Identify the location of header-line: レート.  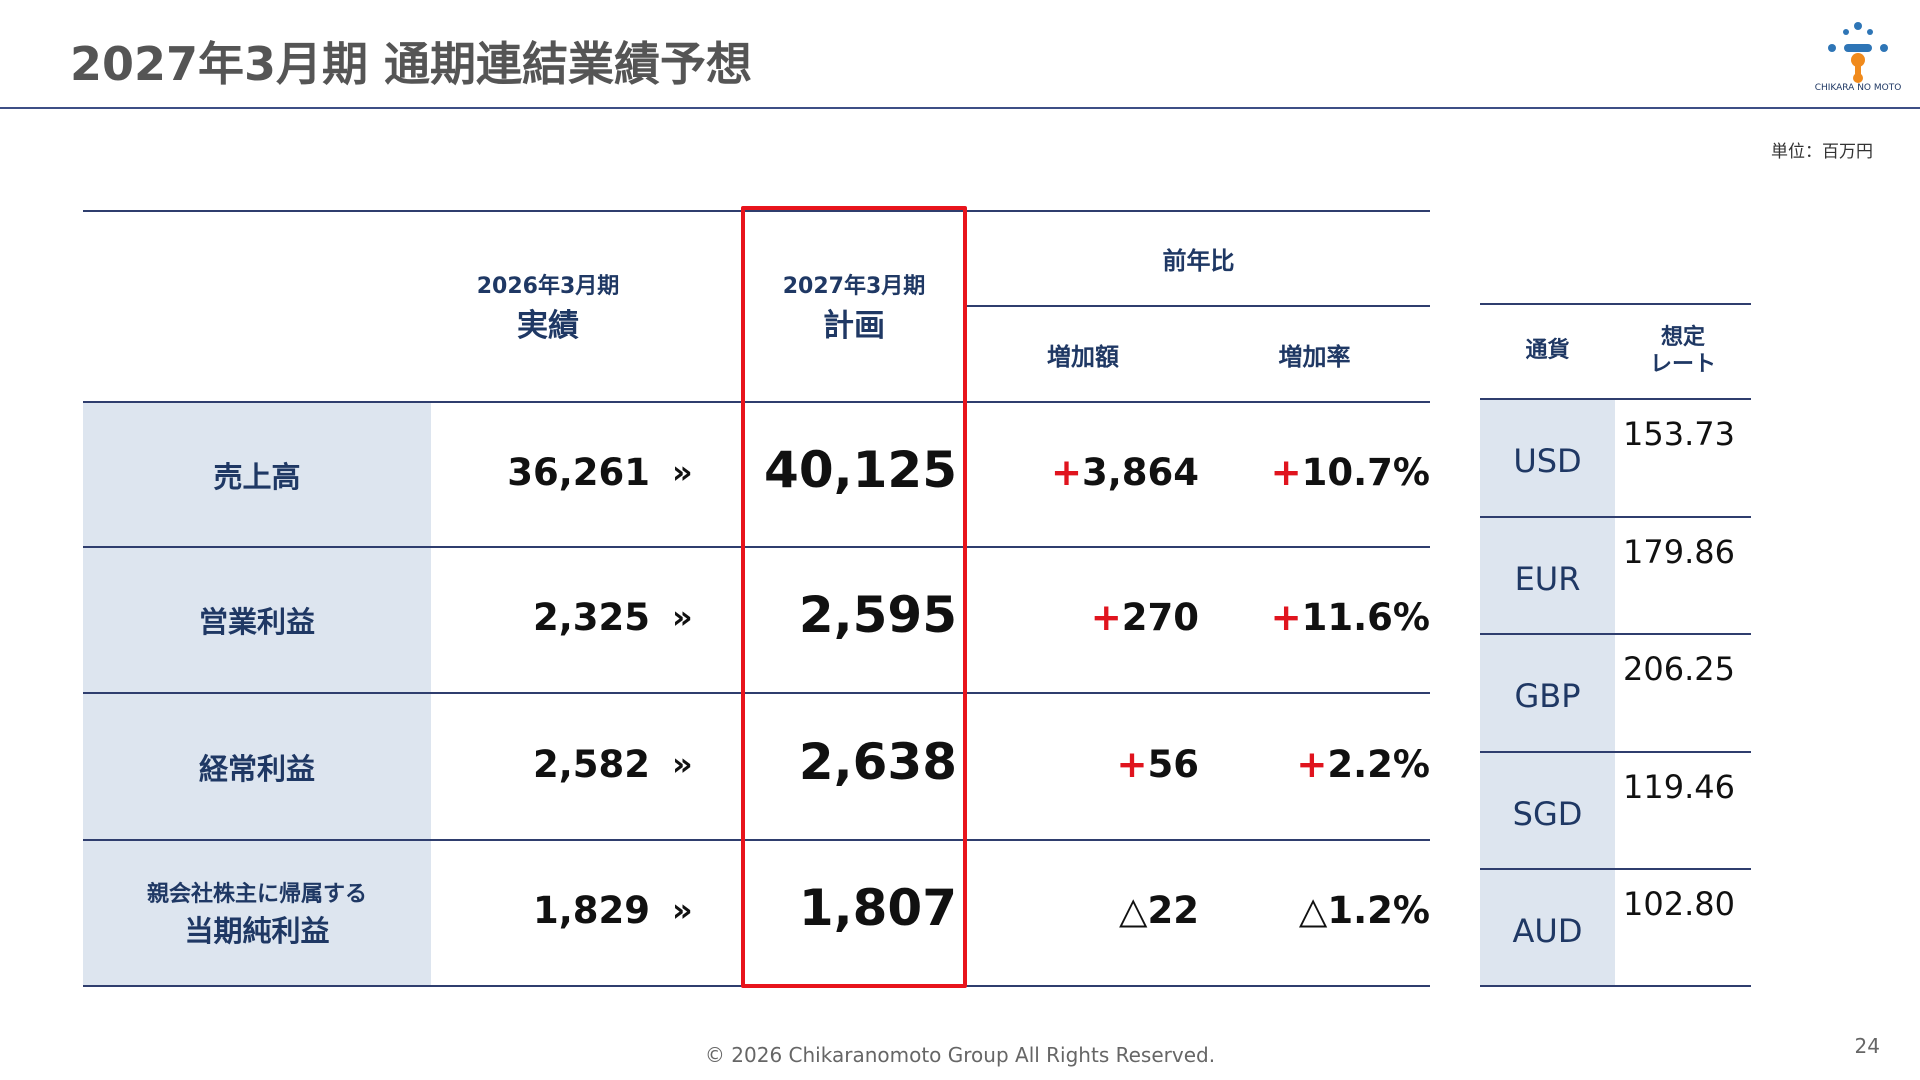
(1682, 364).